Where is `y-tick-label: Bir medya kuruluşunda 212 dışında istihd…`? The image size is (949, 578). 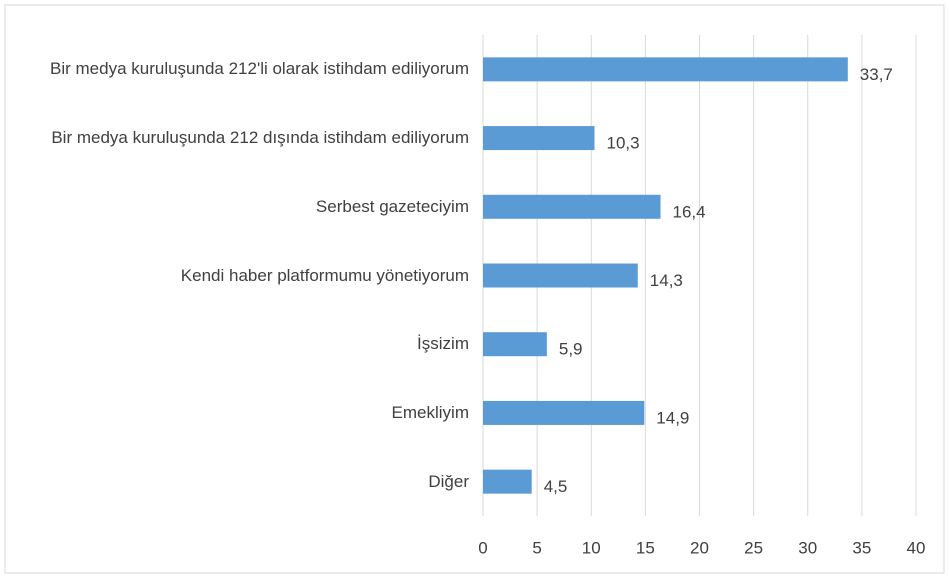 y-tick-label: Bir medya kuruluşunda 212 dışında istihd… is located at coordinates (260, 138).